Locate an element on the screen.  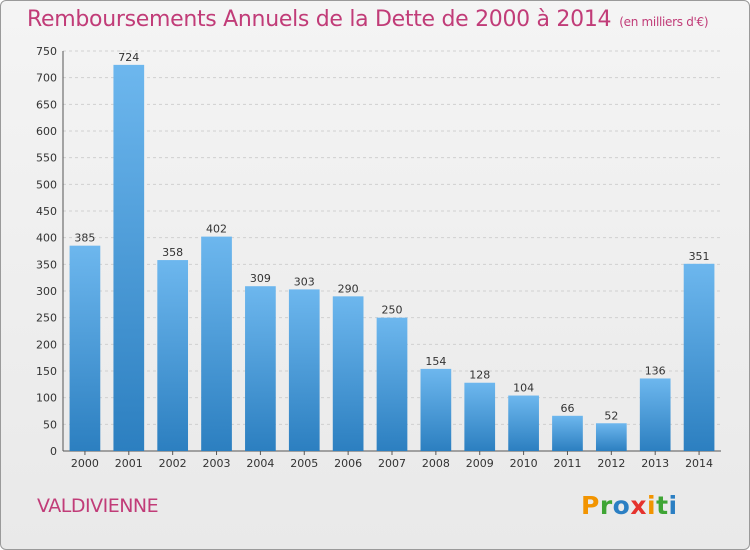
bar-2000 is located at coordinates (85, 348).